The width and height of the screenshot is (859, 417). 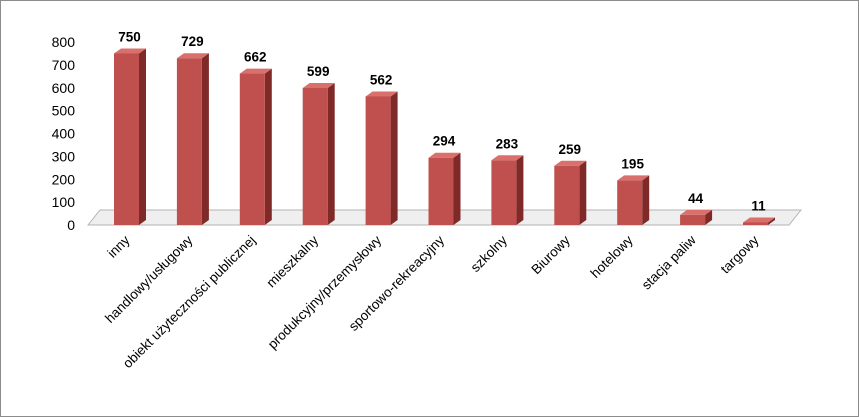 What do you see at coordinates (709, 217) in the screenshot?
I see `bar-10-side` at bounding box center [709, 217].